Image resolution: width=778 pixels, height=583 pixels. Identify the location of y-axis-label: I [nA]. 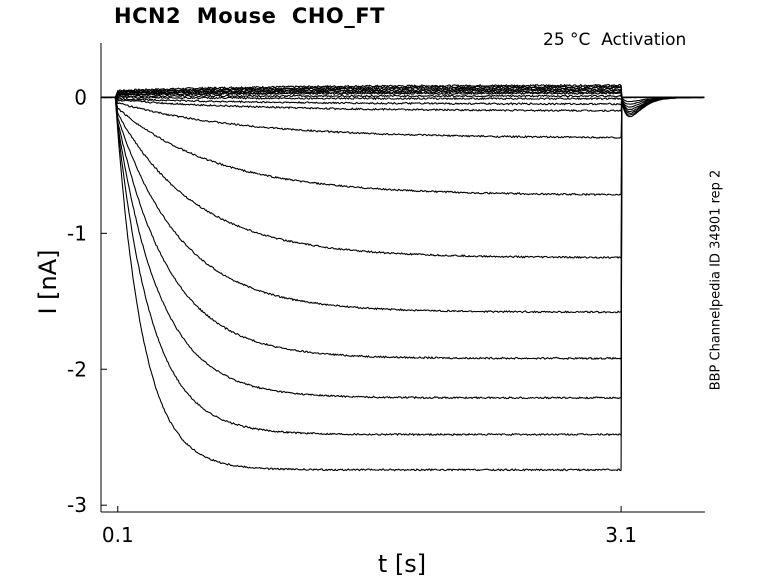
(48, 282).